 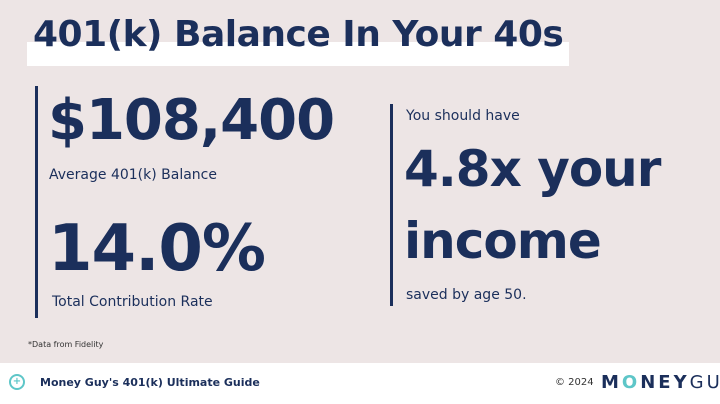 What do you see at coordinates (298, 54) in the screenshot?
I see `title-highlight` at bounding box center [298, 54].